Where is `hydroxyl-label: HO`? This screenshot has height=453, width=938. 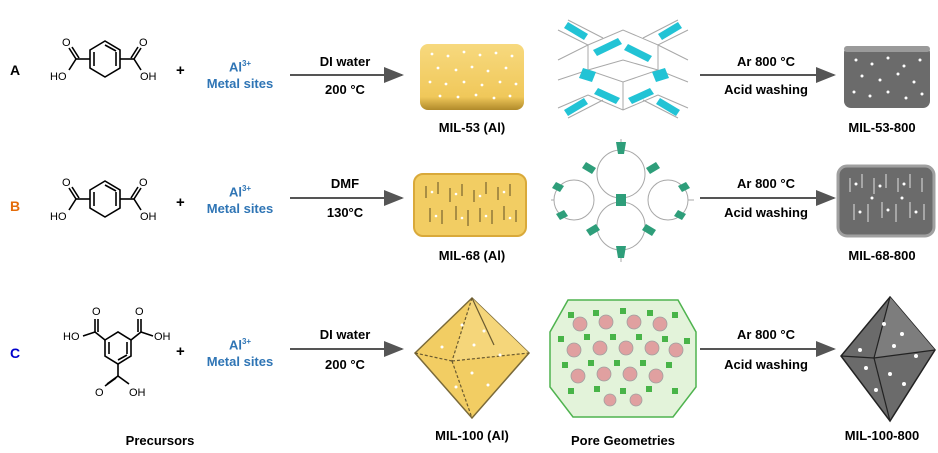 hydroxyl-label: HO is located at coordinates (71, 337).